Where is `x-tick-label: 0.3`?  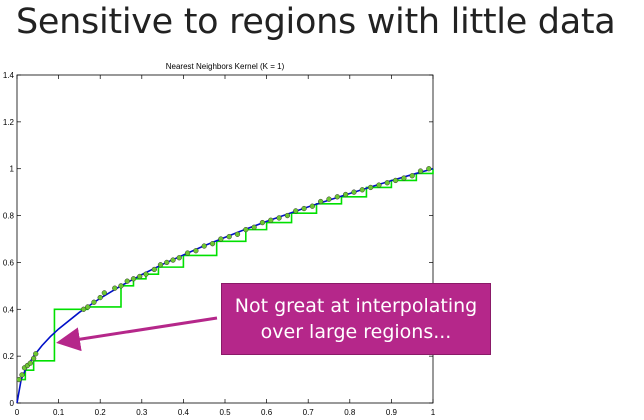
x-tick-label: 0.3 is located at coordinates (142, 412).